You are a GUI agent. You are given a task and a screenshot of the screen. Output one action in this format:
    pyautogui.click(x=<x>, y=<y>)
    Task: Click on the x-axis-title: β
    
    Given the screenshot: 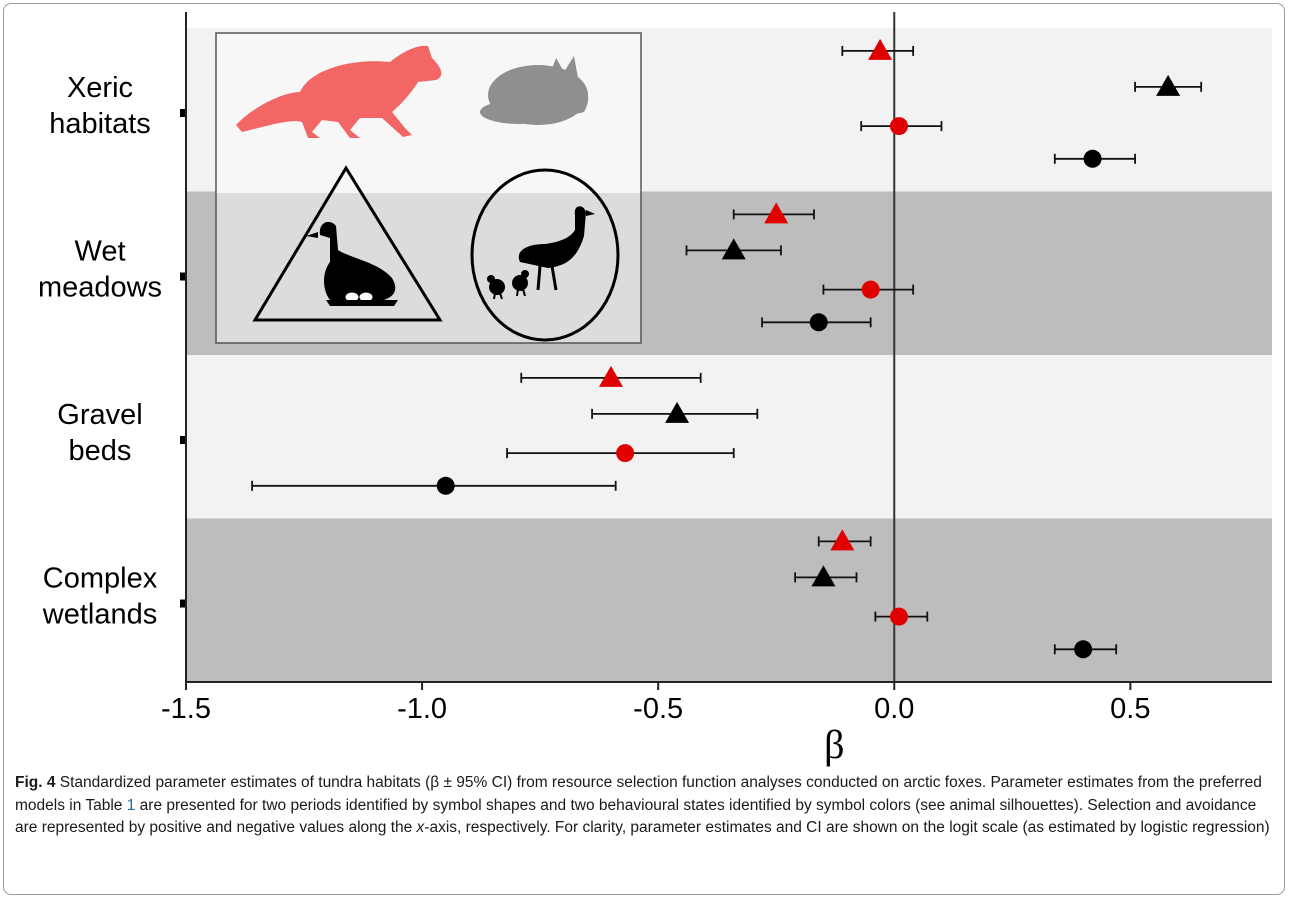 What is the action you would take?
    pyautogui.click(x=834, y=744)
    